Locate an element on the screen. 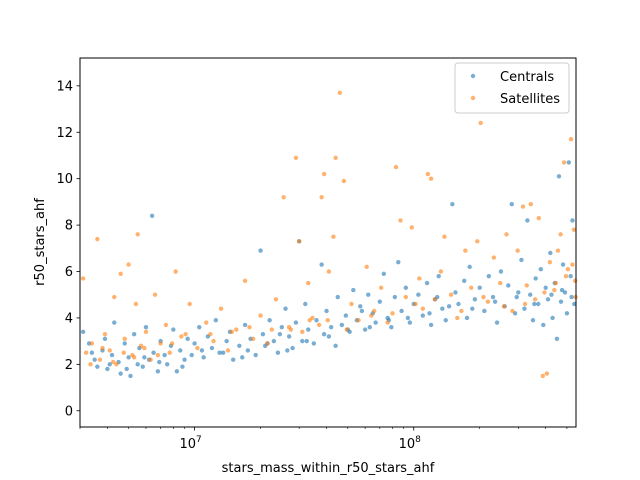 This screenshot has width=640, height=480. legend: Centrals Satellites is located at coordinates (512, 88).